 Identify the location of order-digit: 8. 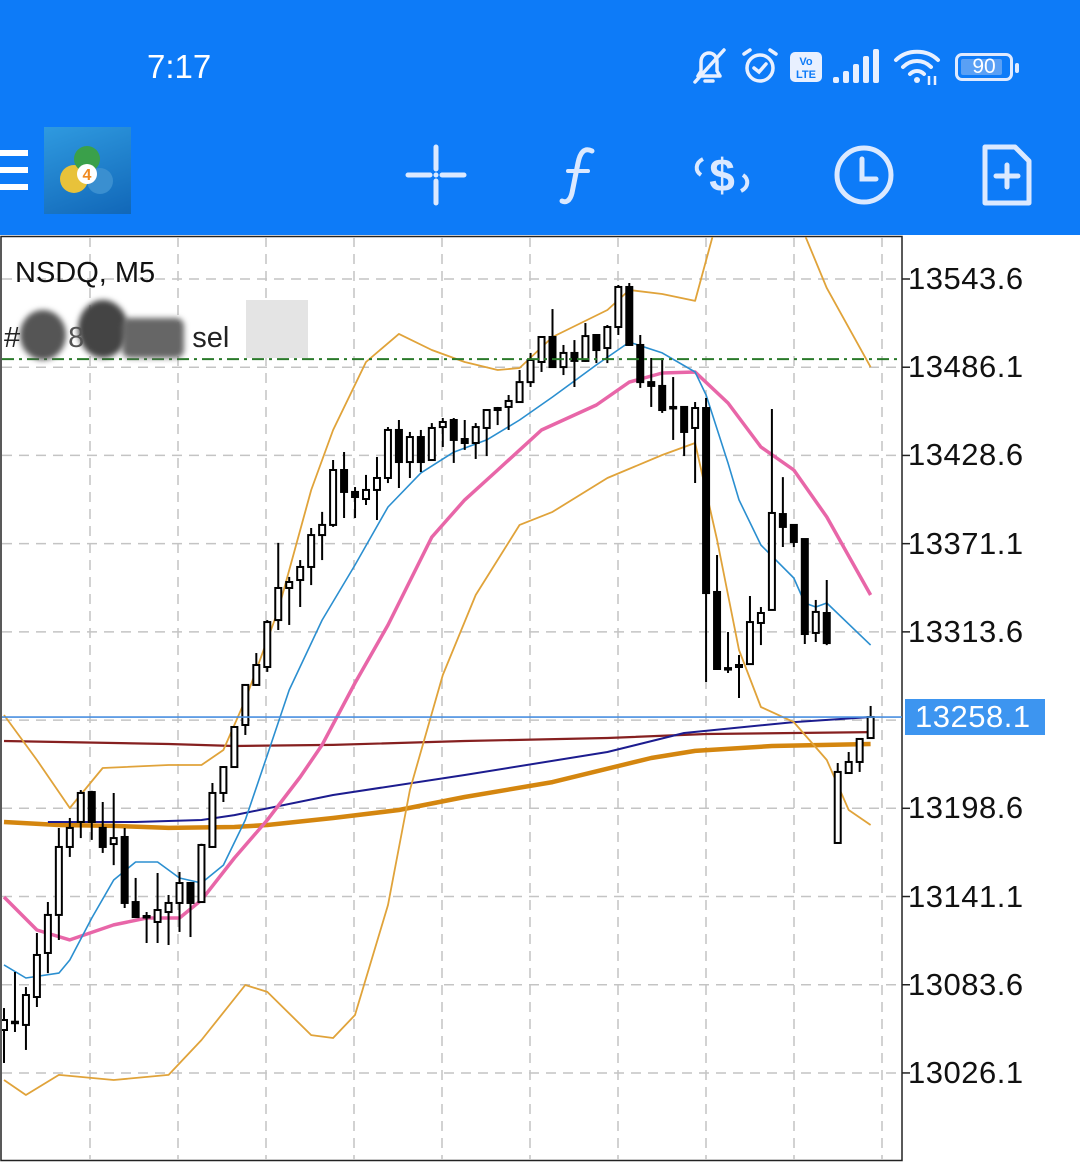
(76, 338).